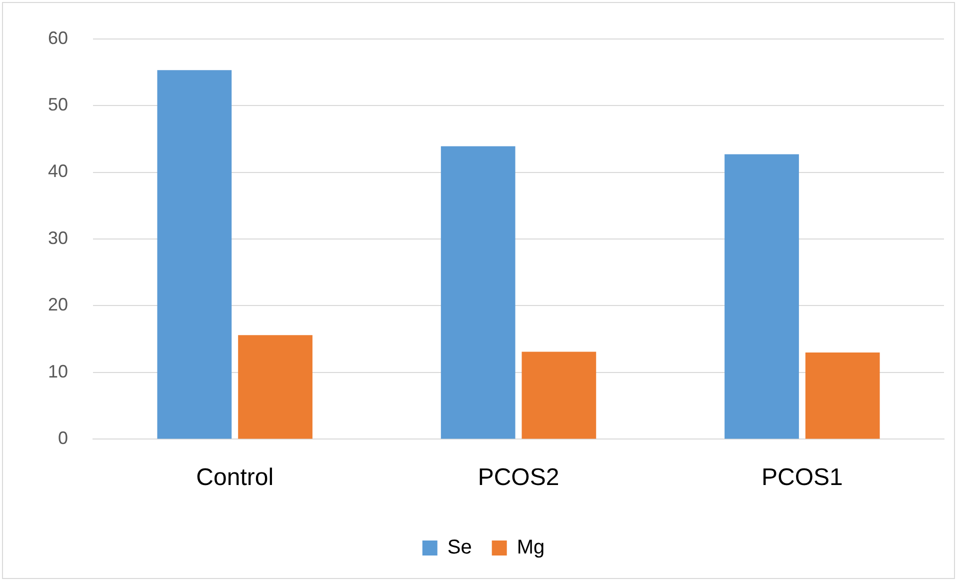 Image resolution: width=957 pixels, height=581 pixels. What do you see at coordinates (519, 478) in the screenshot?
I see `x-tick-label: PCOS2` at bounding box center [519, 478].